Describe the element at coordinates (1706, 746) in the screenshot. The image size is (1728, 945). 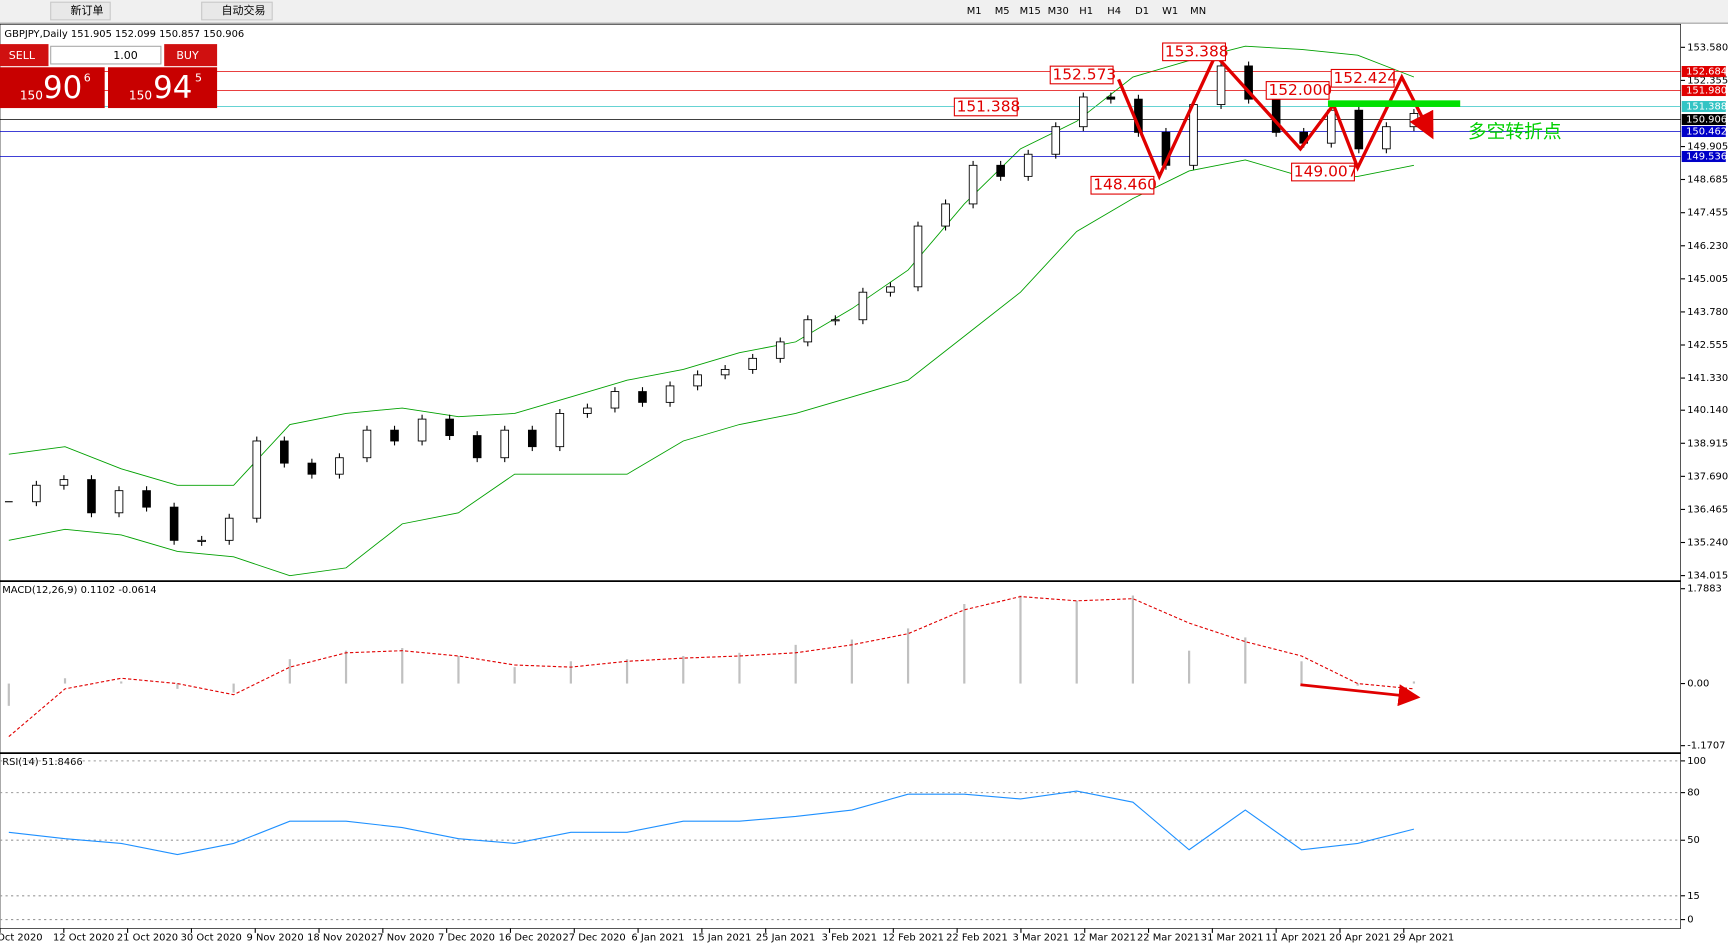
I see `y-tick-label: -1.1707` at that location.